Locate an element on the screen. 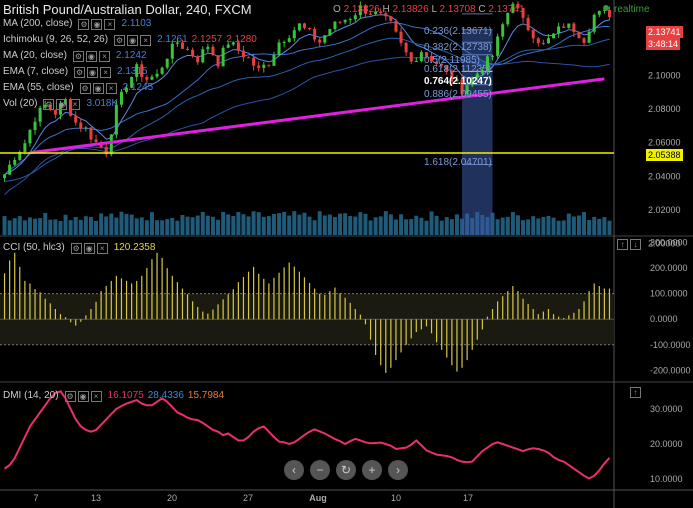 The height and width of the screenshot is (508, 693). time-tick-label: 20 is located at coordinates (172, 498).